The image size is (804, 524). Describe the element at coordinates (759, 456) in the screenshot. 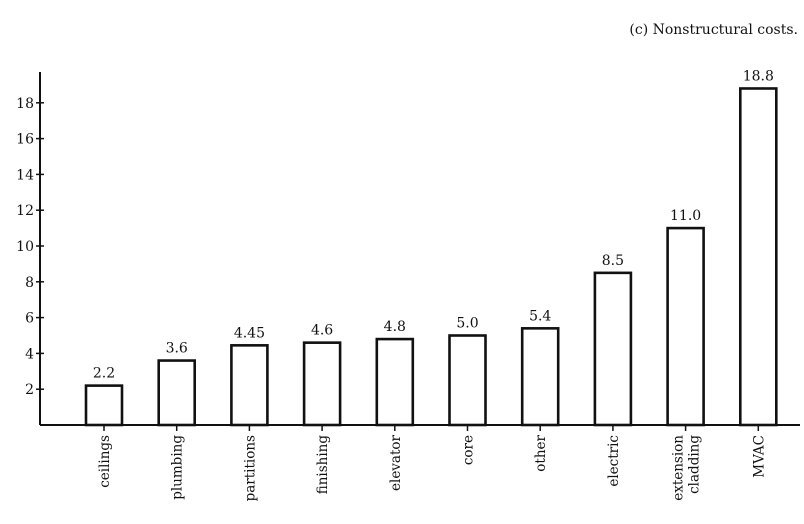

I see `category-label: MVAC` at that location.